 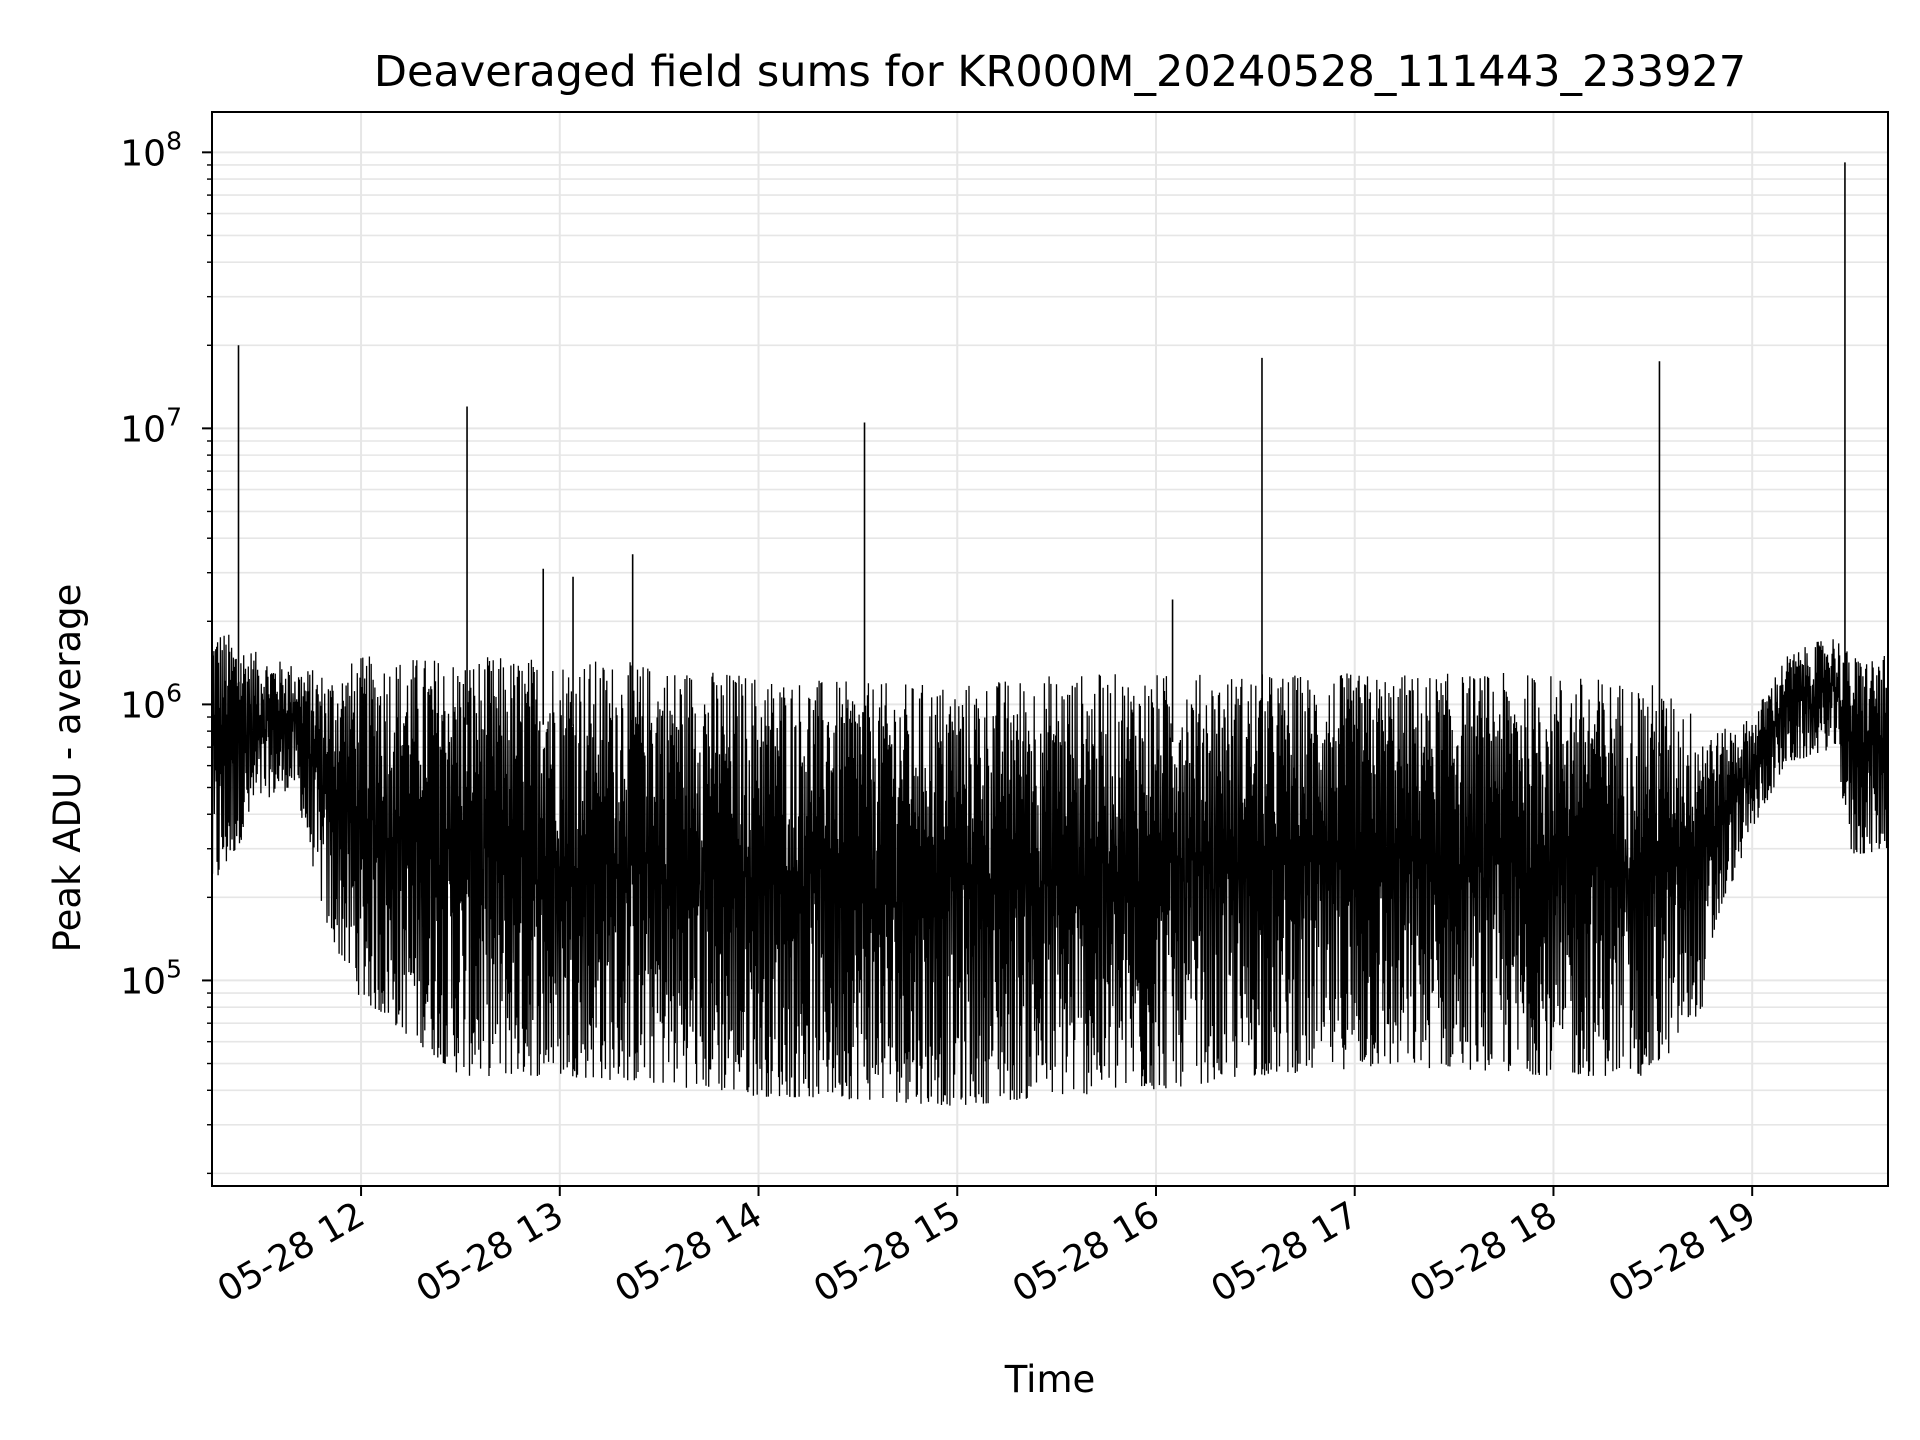 I want to click on y-tick-exponent: 7, so click(x=174, y=416).